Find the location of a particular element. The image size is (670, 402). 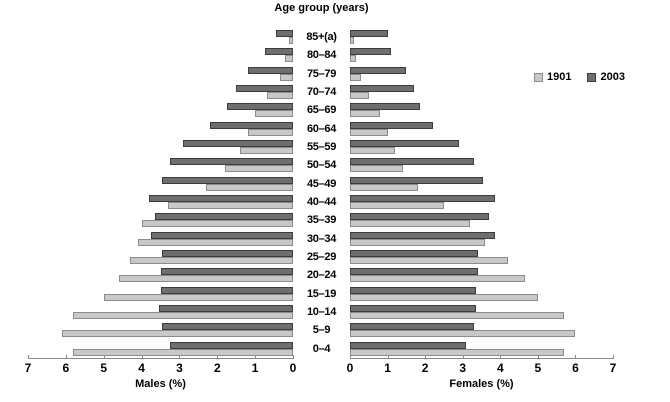

age-group-label: 85+(a) is located at coordinates (321, 37).